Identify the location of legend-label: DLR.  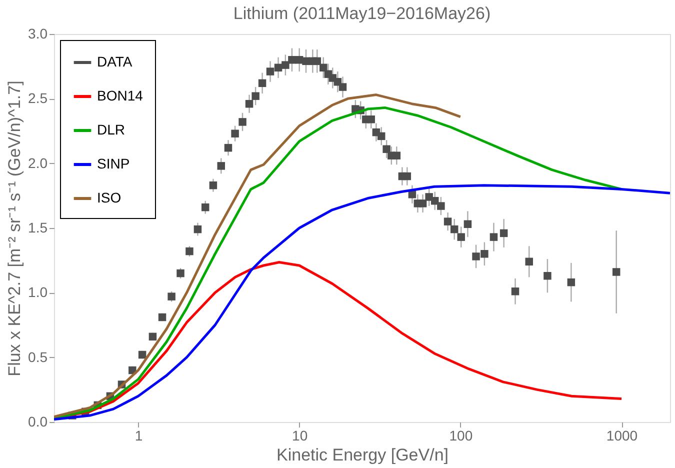
(111, 130).